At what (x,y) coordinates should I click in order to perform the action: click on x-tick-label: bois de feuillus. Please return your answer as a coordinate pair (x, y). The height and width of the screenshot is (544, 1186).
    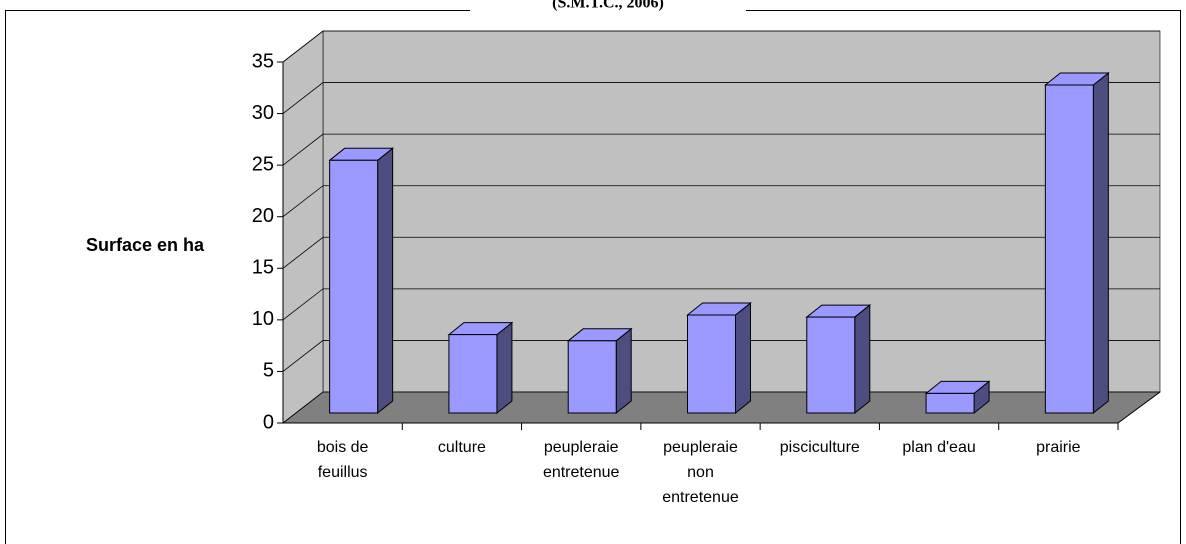
    Looking at the image, I should click on (342, 460).